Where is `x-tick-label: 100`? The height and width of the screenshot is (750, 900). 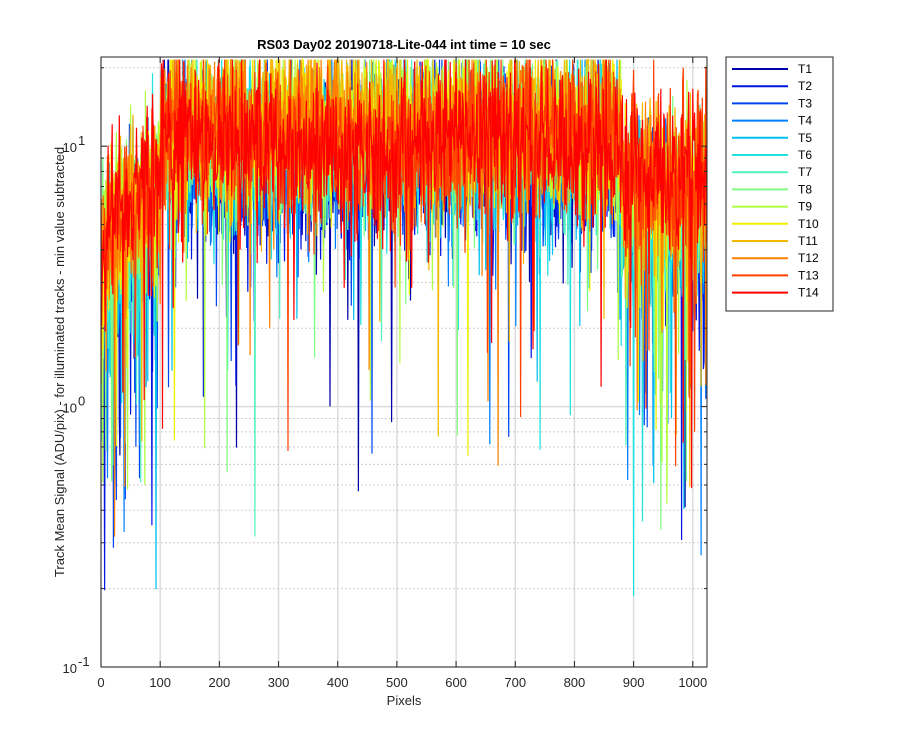 x-tick-label: 100 is located at coordinates (160, 682).